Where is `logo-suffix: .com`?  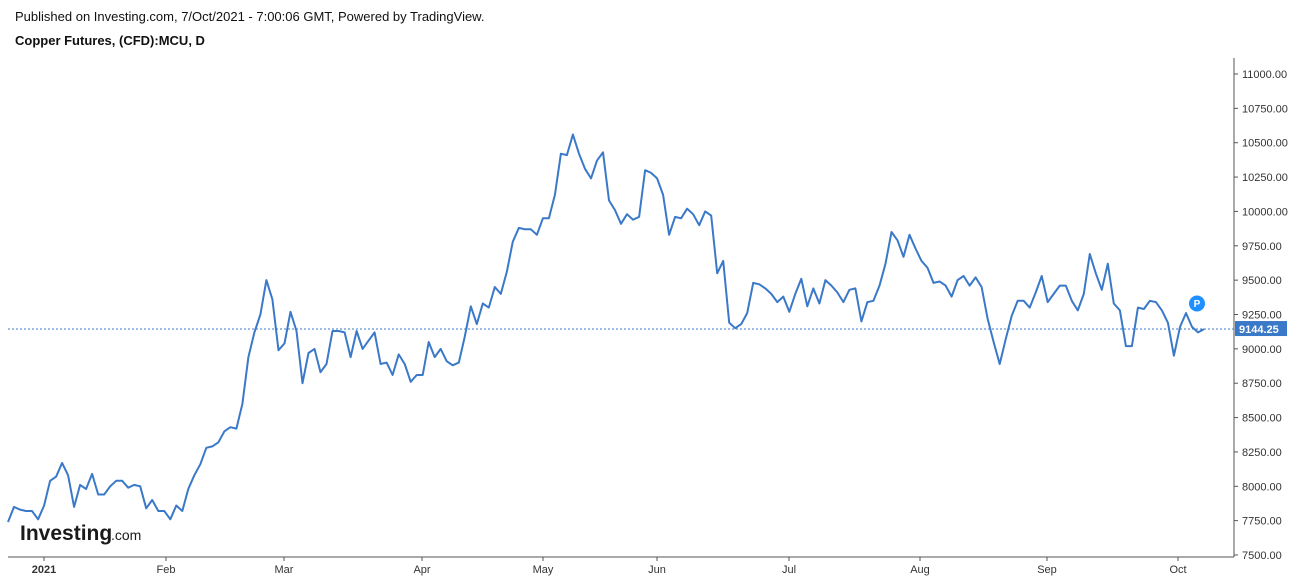
logo-suffix: .com is located at coordinates (126, 535).